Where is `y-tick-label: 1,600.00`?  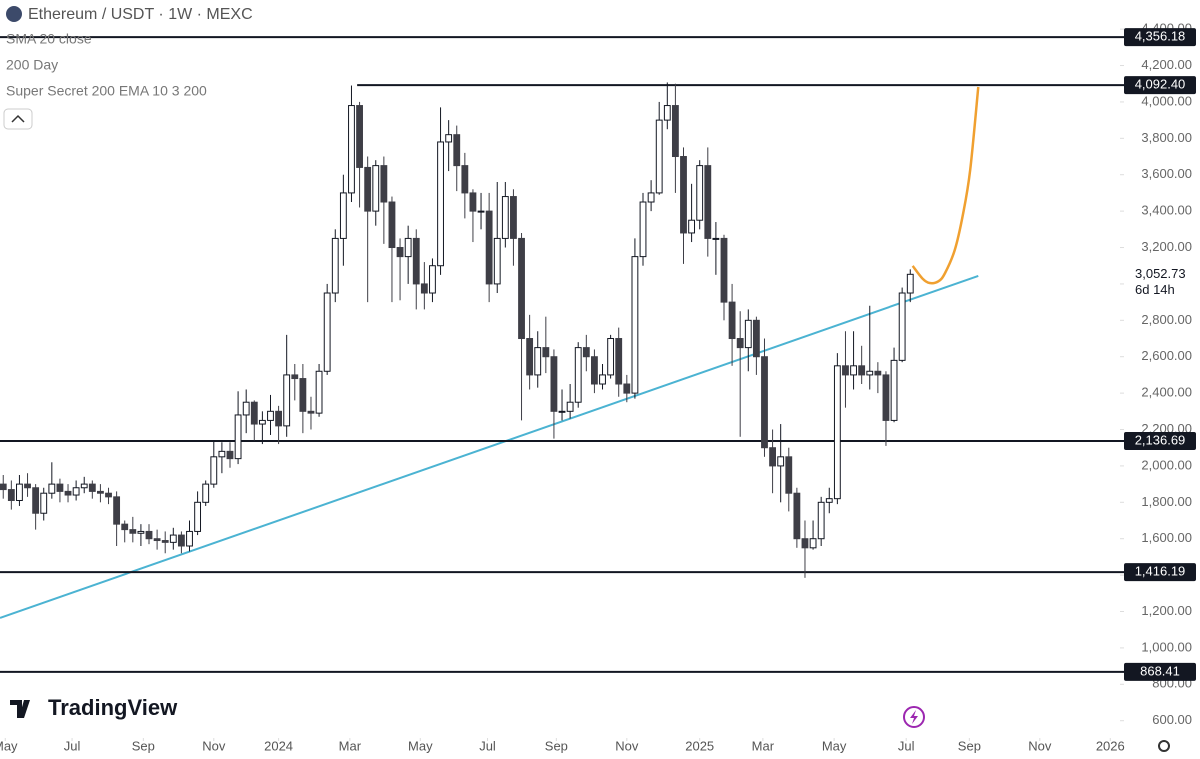 y-tick-label: 1,600.00 is located at coordinates (1166, 537).